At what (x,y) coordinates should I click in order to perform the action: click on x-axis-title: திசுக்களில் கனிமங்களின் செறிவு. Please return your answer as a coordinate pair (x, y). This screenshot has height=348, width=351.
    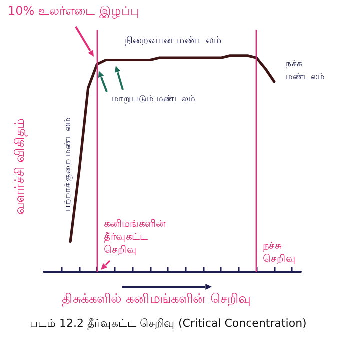
    Looking at the image, I should click on (156, 299).